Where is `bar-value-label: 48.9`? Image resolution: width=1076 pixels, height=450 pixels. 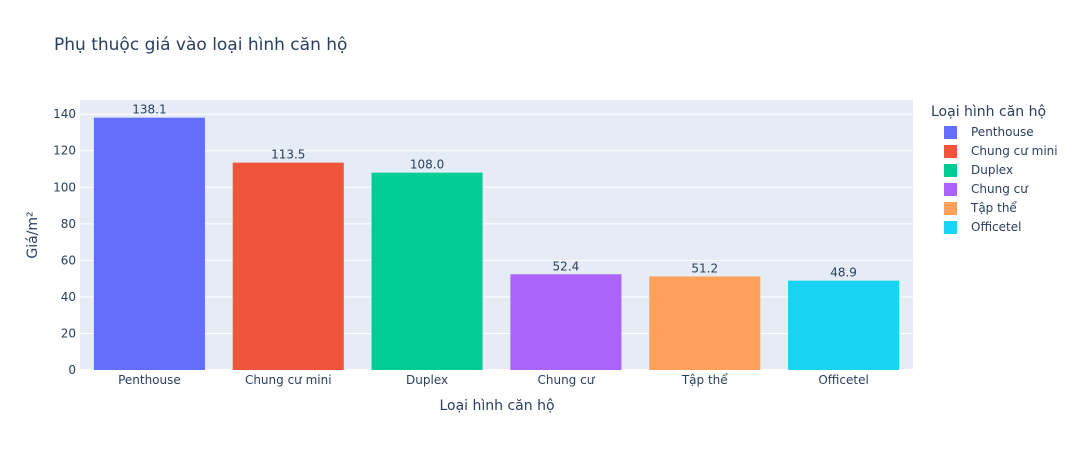
bar-value-label: 48.9 is located at coordinates (843, 273).